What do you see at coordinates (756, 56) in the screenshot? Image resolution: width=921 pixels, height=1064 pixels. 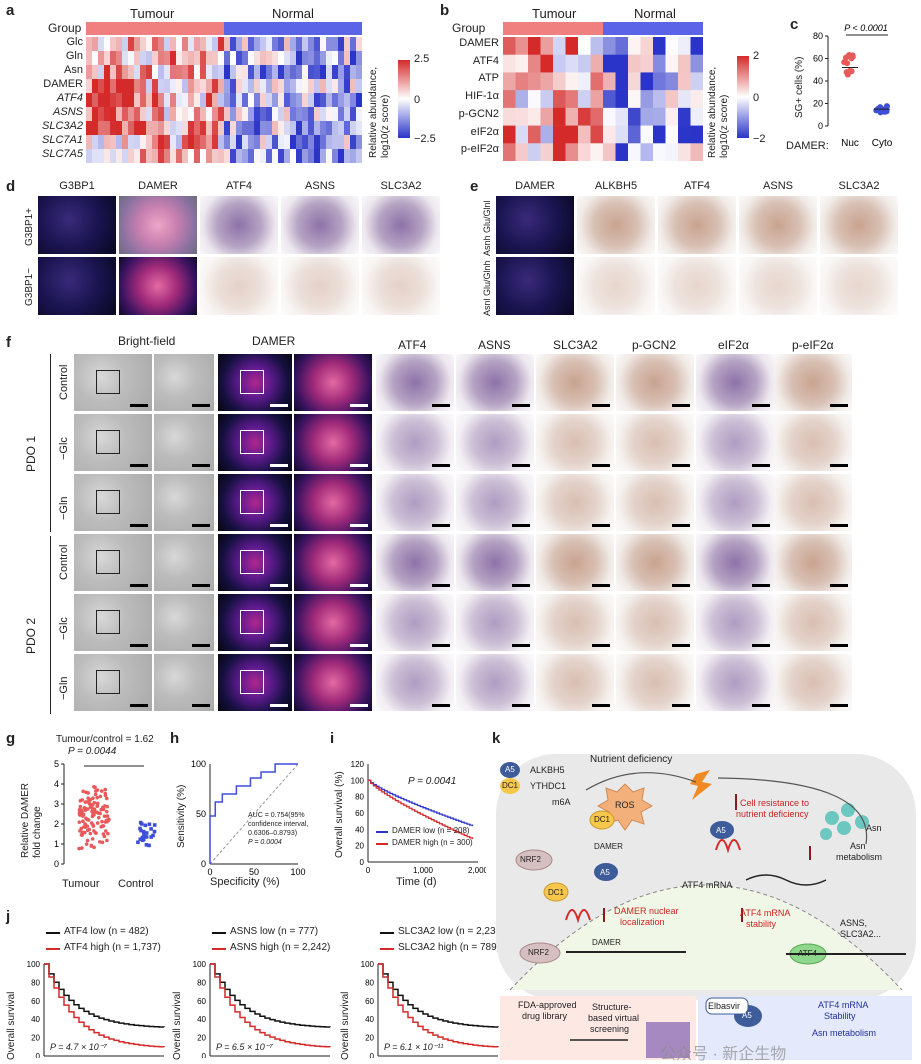 I see `colorbar-b-tick-high: 2` at bounding box center [756, 56].